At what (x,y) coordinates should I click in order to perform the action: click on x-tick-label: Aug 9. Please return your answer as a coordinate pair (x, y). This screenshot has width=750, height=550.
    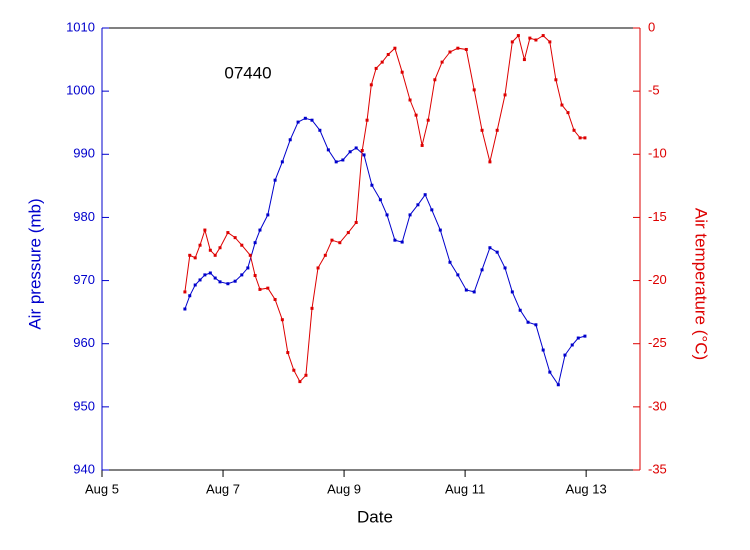
    Looking at the image, I should click on (344, 488).